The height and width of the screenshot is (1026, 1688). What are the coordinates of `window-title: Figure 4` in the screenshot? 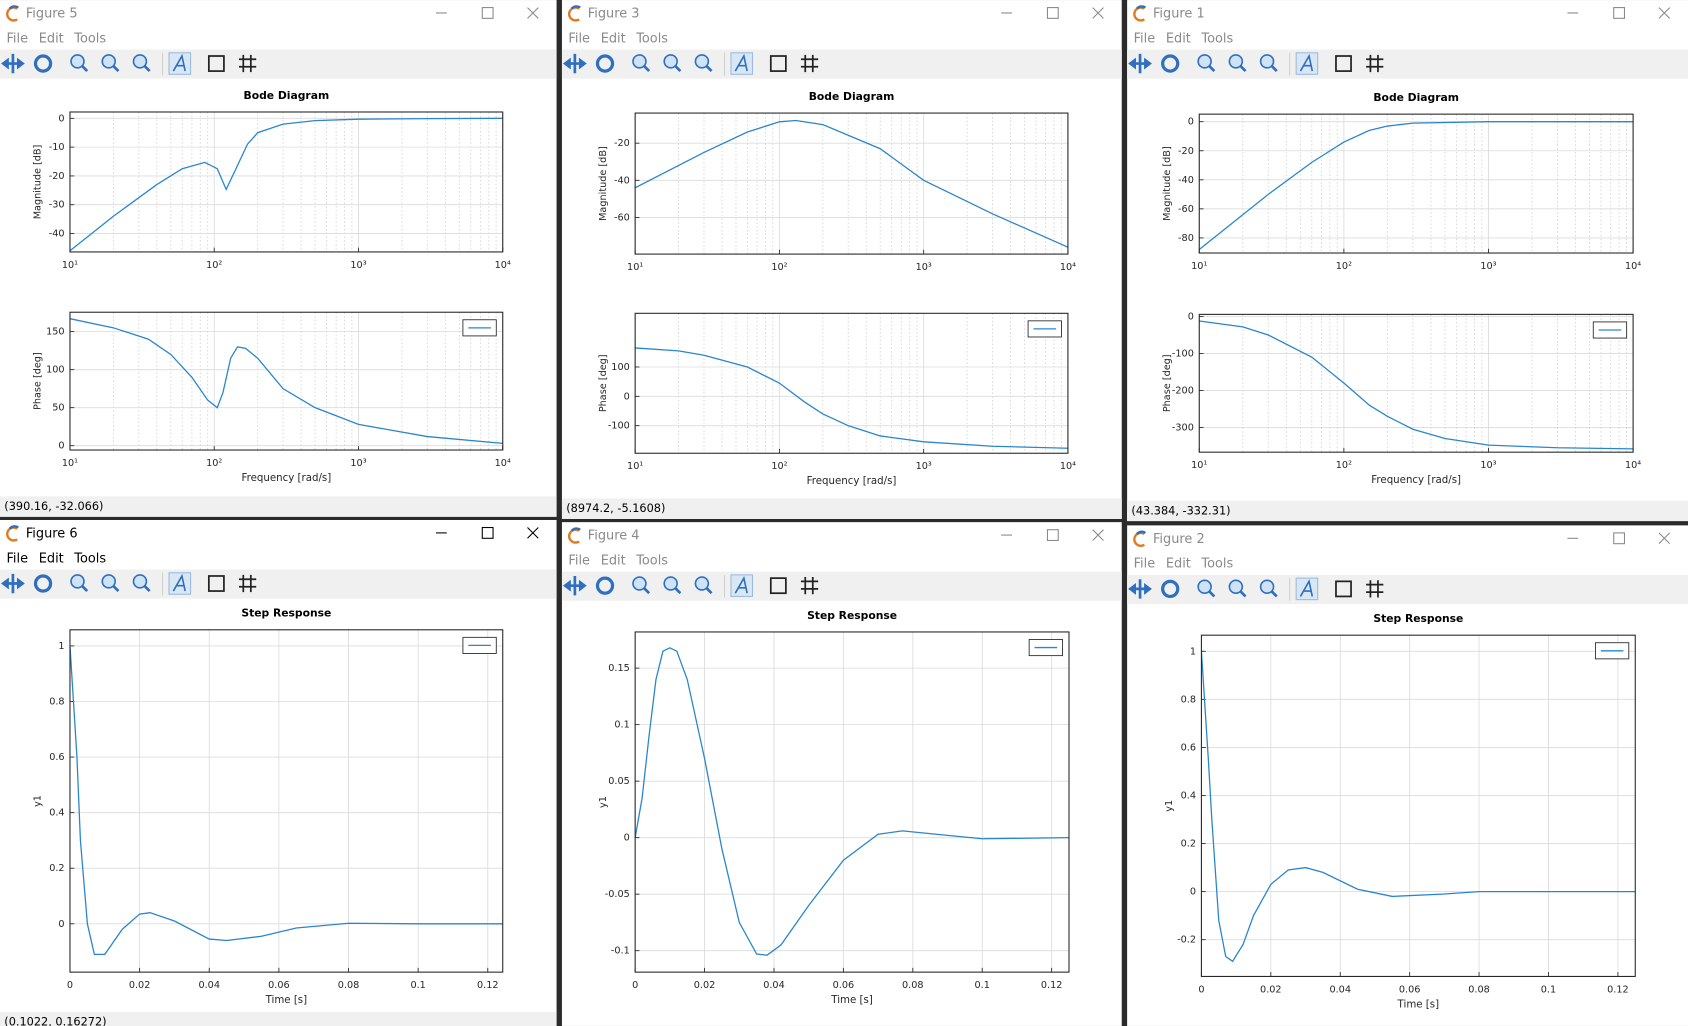 It's located at (614, 536).